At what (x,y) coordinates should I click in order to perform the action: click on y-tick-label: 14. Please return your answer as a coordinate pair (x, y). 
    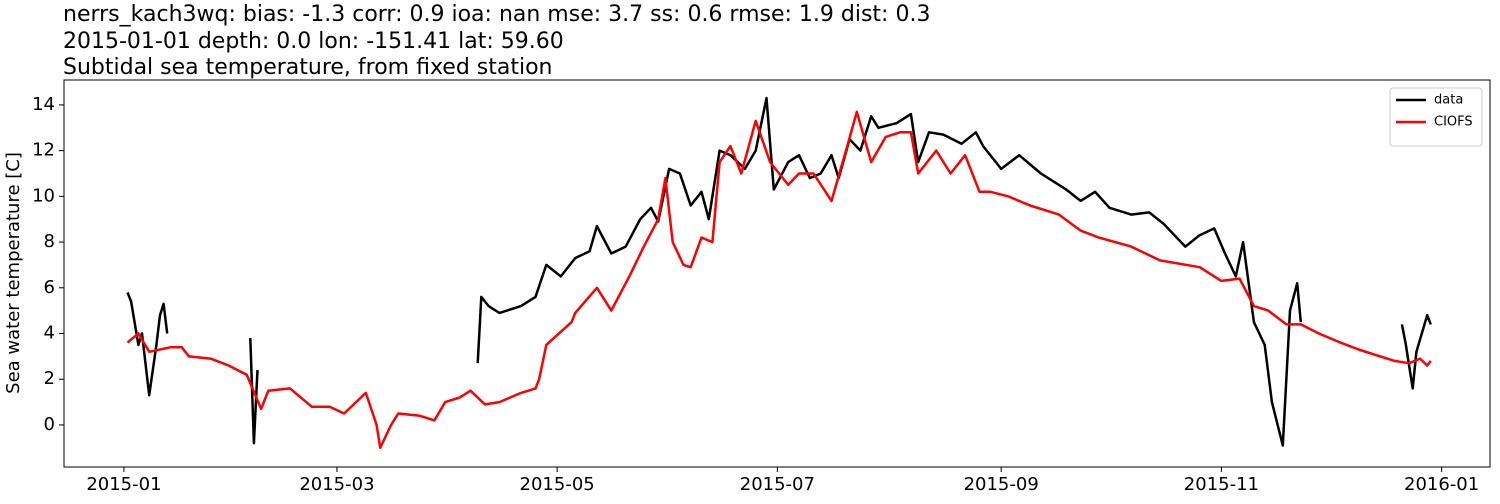
    Looking at the image, I should click on (43, 104).